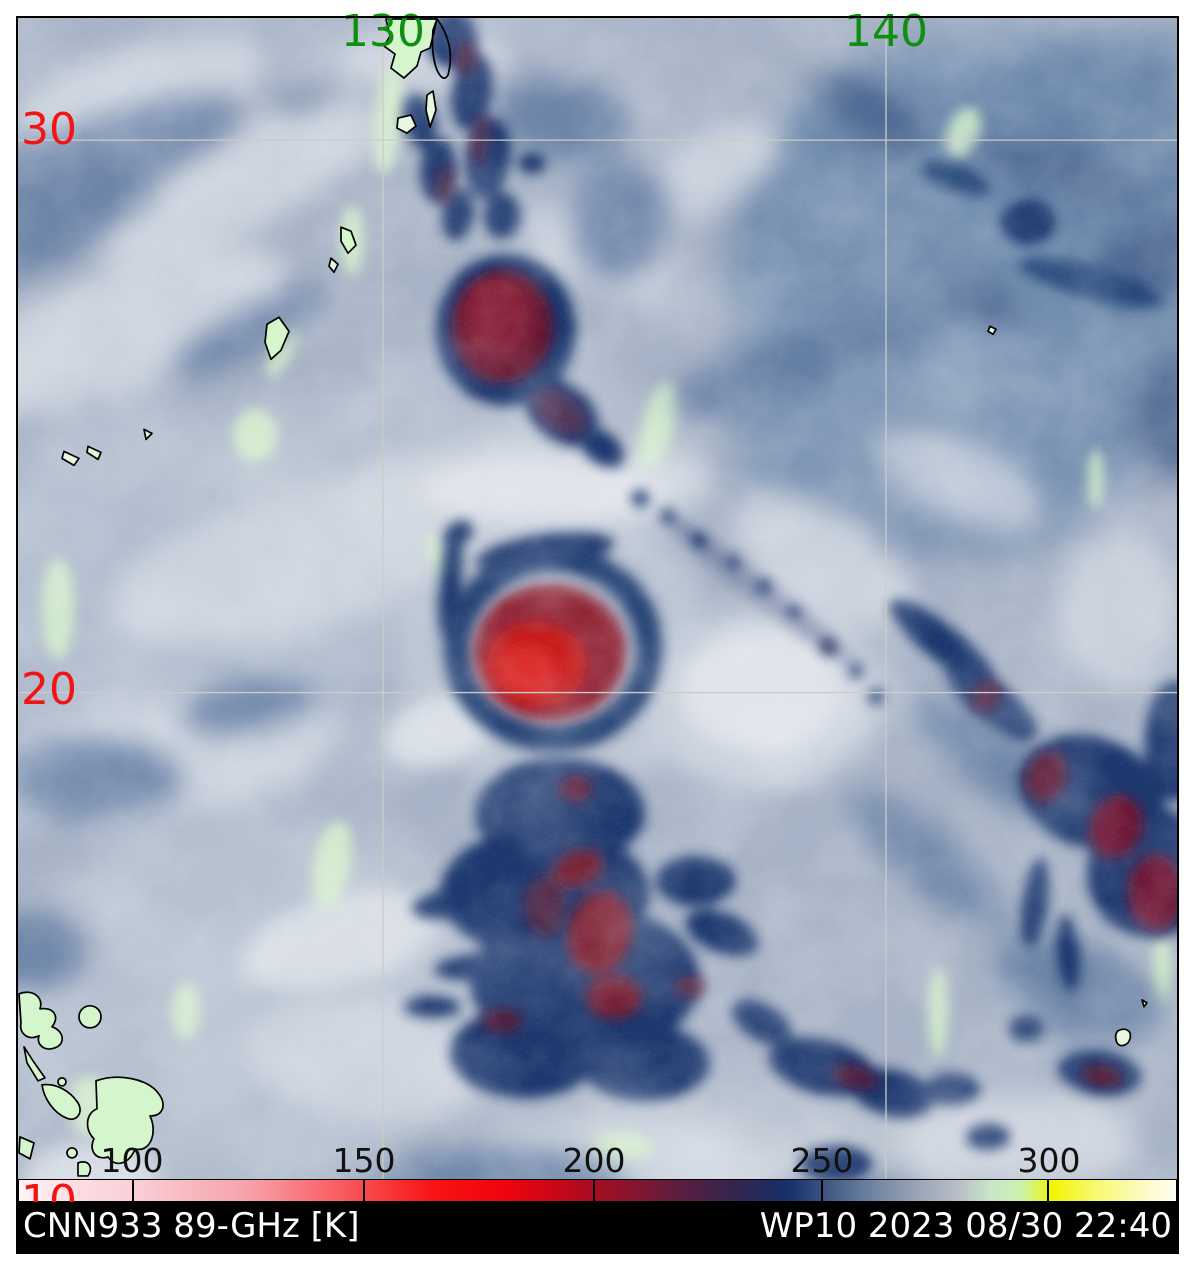  I want to click on colorbar-gradient, so click(597, 1190).